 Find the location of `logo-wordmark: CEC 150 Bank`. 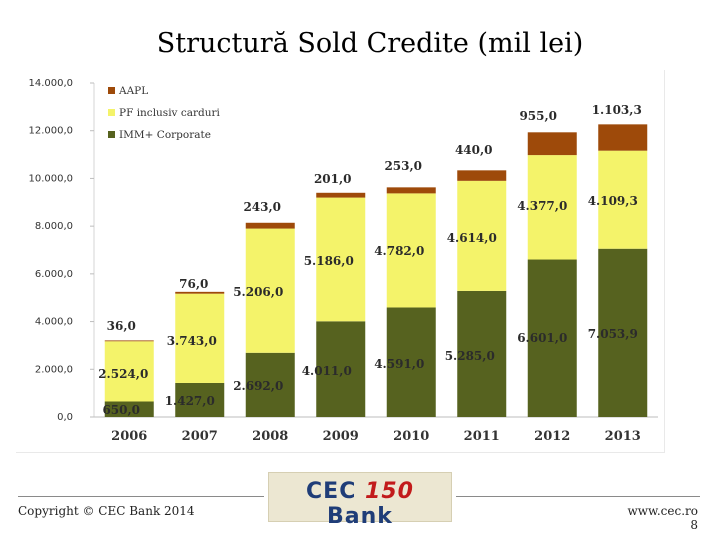

logo-wordmark: CEC 150 Bank is located at coordinates (360, 504).